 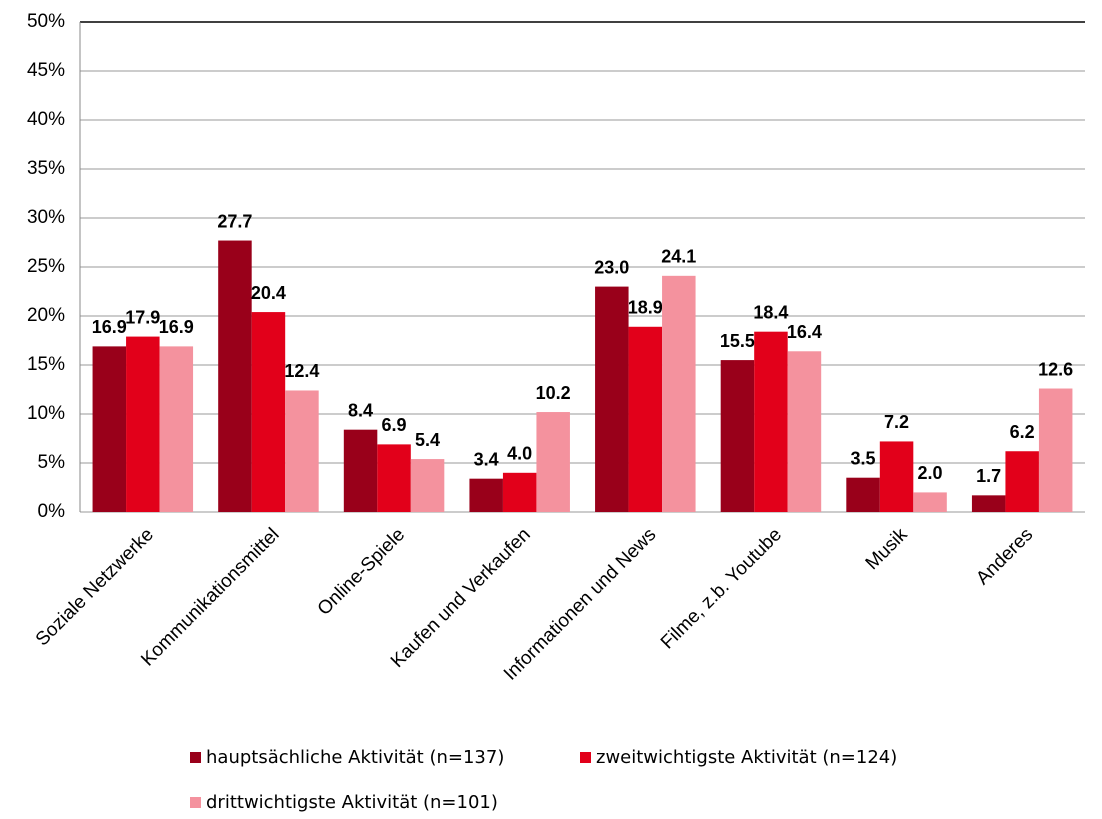 What do you see at coordinates (360, 410) in the screenshot?
I see `data-label: 8.4` at bounding box center [360, 410].